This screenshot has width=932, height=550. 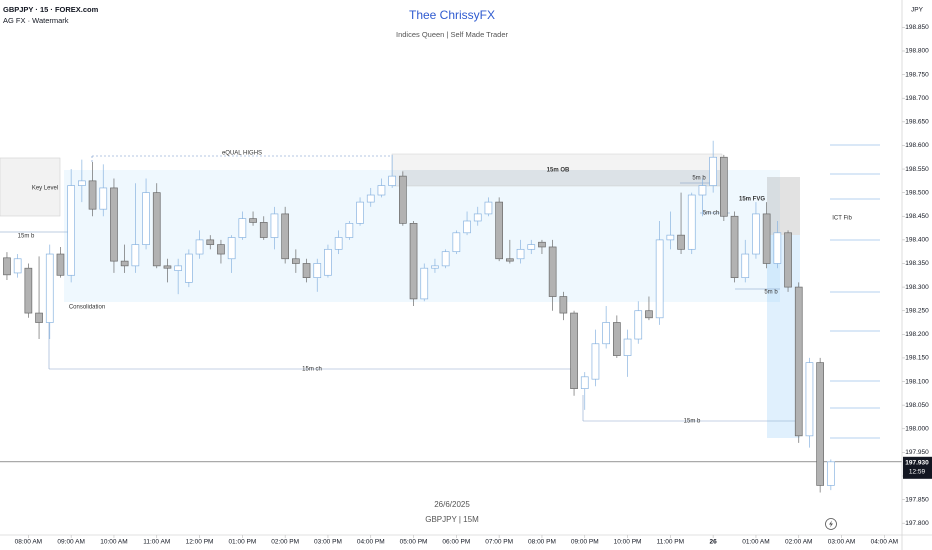 What do you see at coordinates (917, 472) in the screenshot?
I see `countdown: 12:59` at bounding box center [917, 472].